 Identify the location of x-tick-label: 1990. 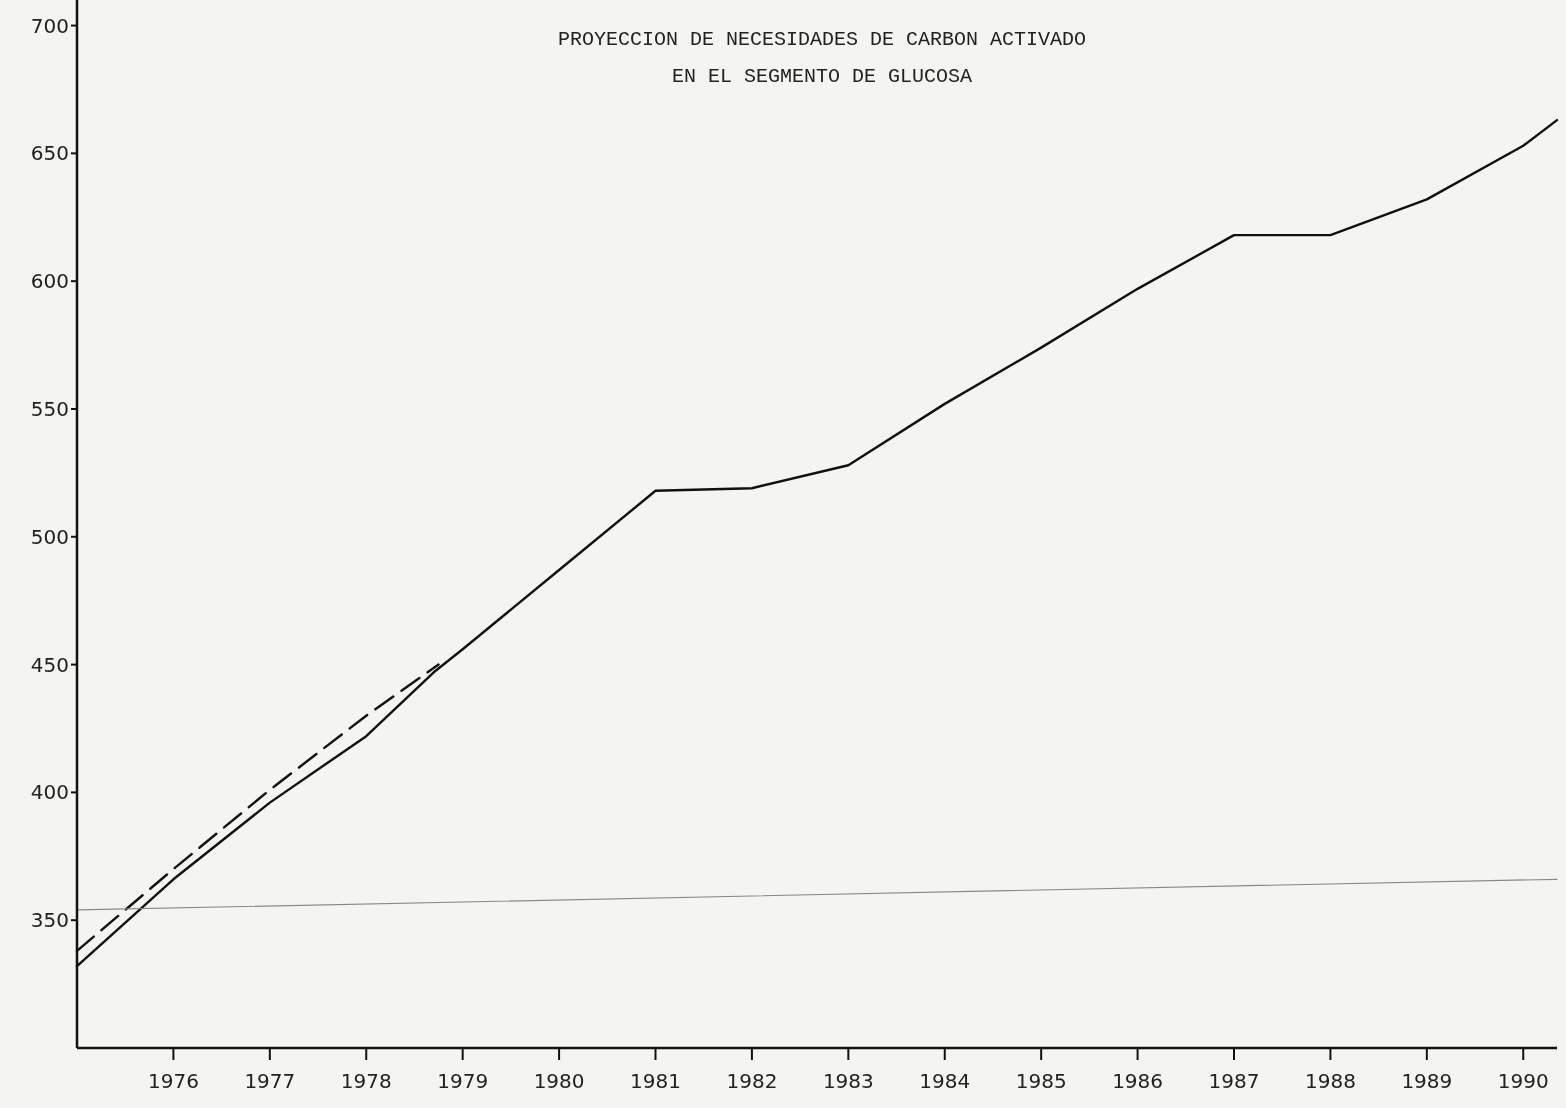
(1523, 1081).